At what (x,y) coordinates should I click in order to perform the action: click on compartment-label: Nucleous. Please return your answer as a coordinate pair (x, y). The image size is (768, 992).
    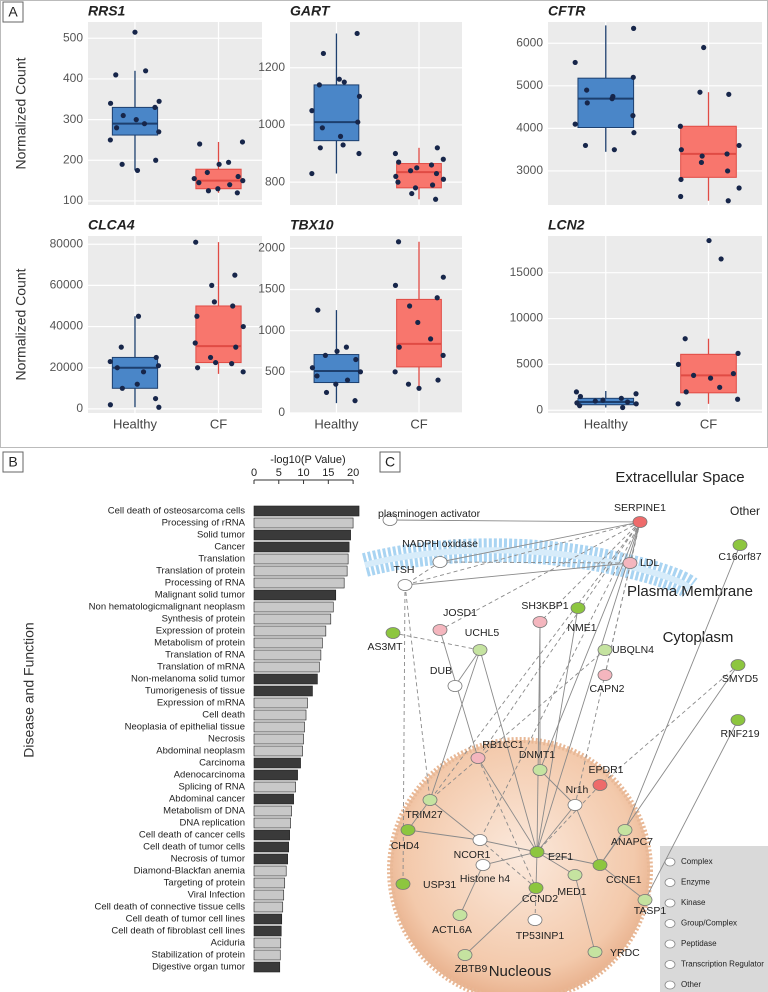
    Looking at the image, I should click on (520, 971).